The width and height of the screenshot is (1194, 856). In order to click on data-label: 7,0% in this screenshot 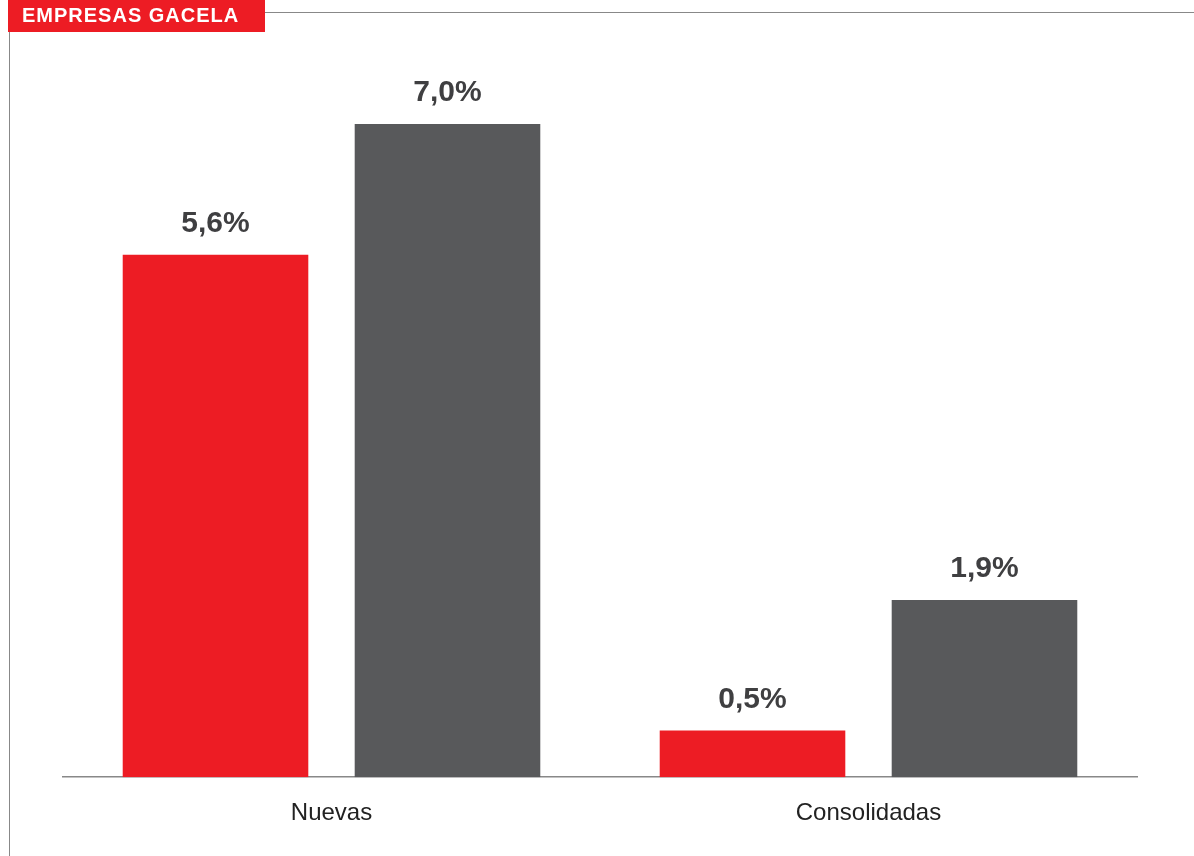, I will do `click(447, 91)`.